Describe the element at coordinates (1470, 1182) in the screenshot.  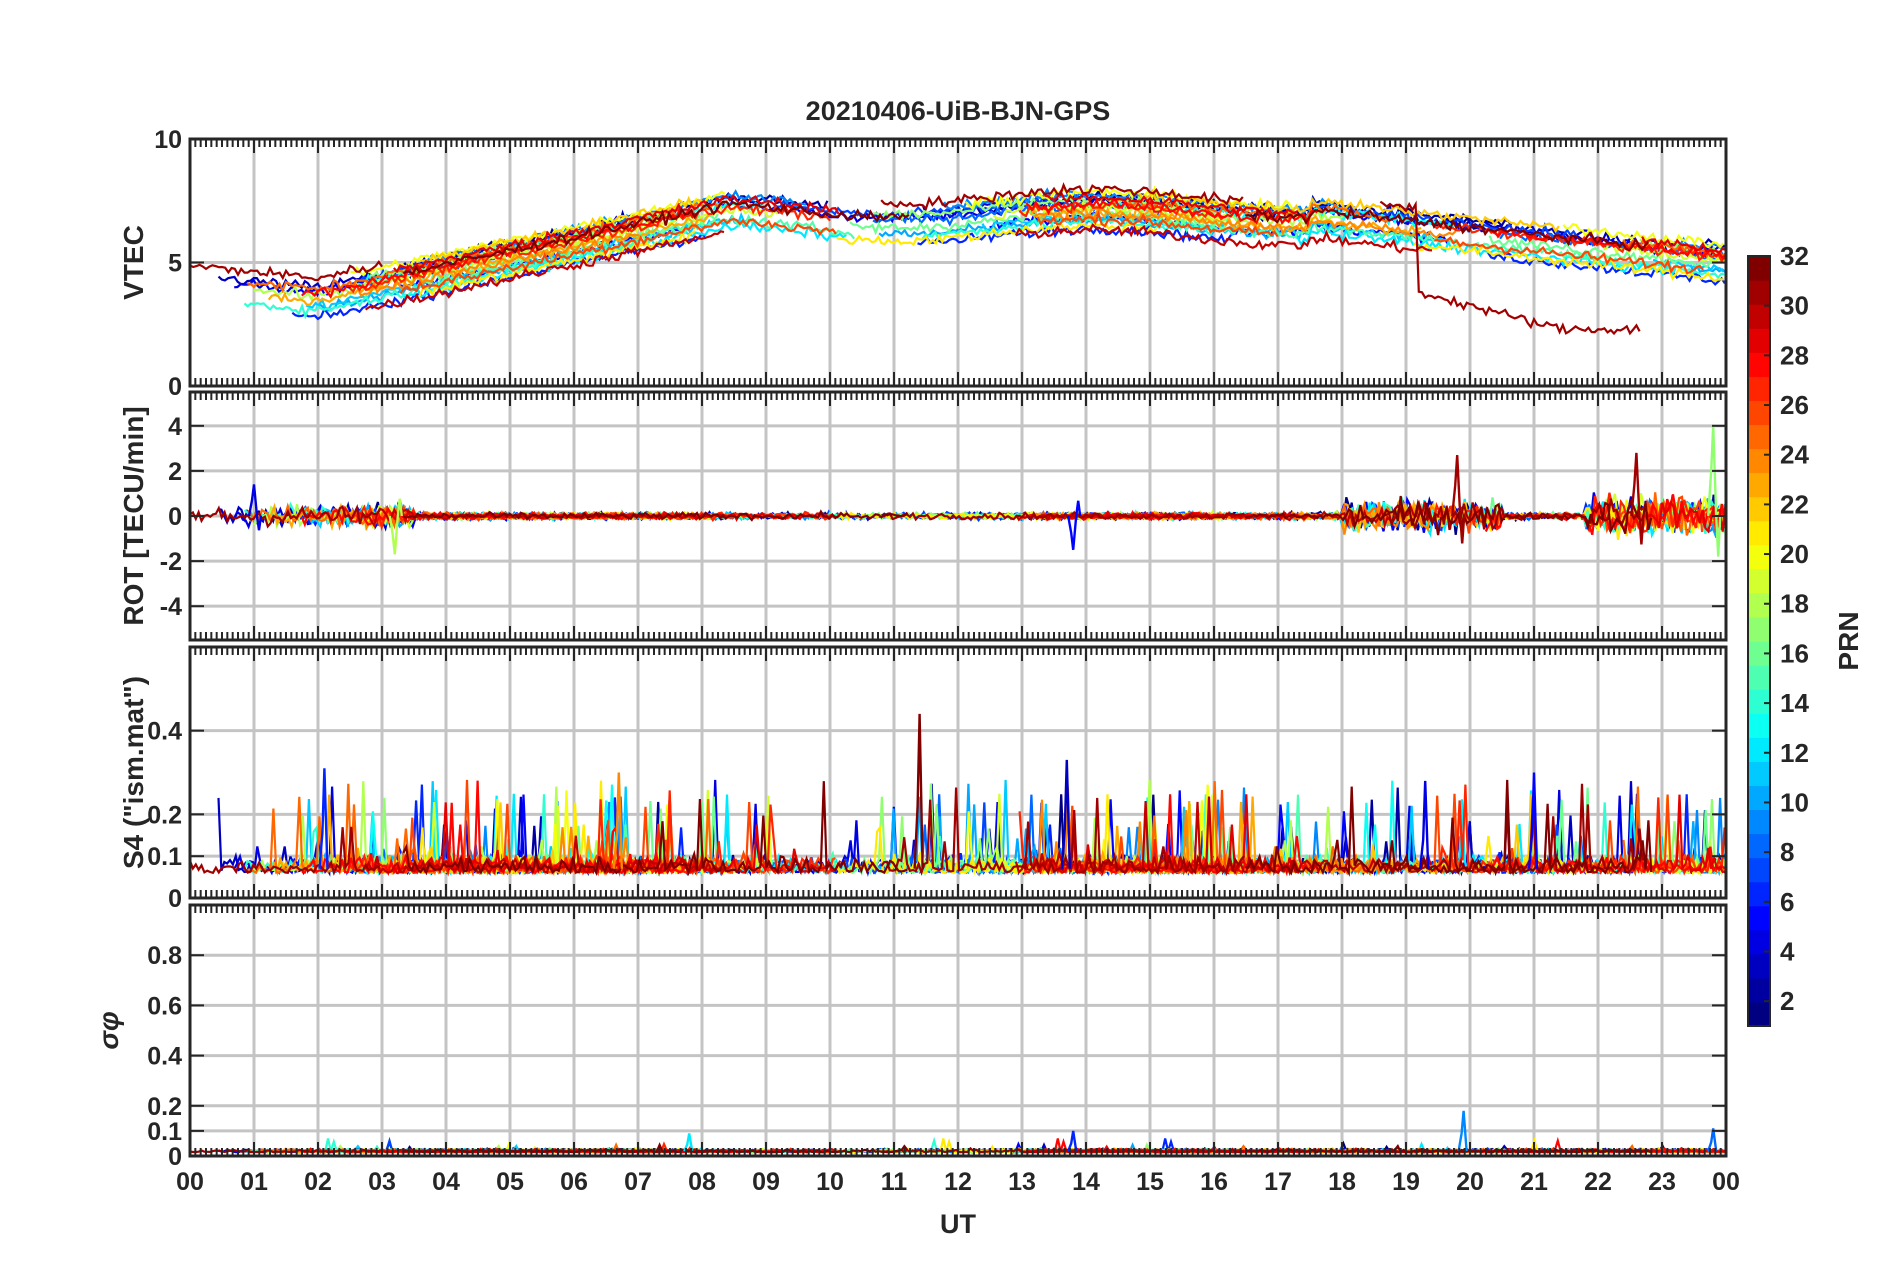
I see `x-tick-label: 20` at that location.